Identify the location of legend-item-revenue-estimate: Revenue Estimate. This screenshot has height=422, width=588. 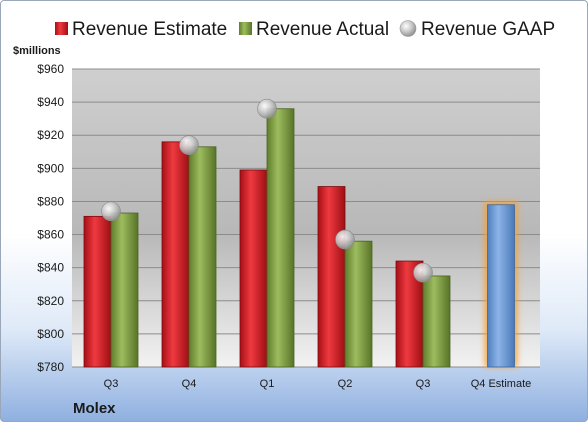
(141, 29).